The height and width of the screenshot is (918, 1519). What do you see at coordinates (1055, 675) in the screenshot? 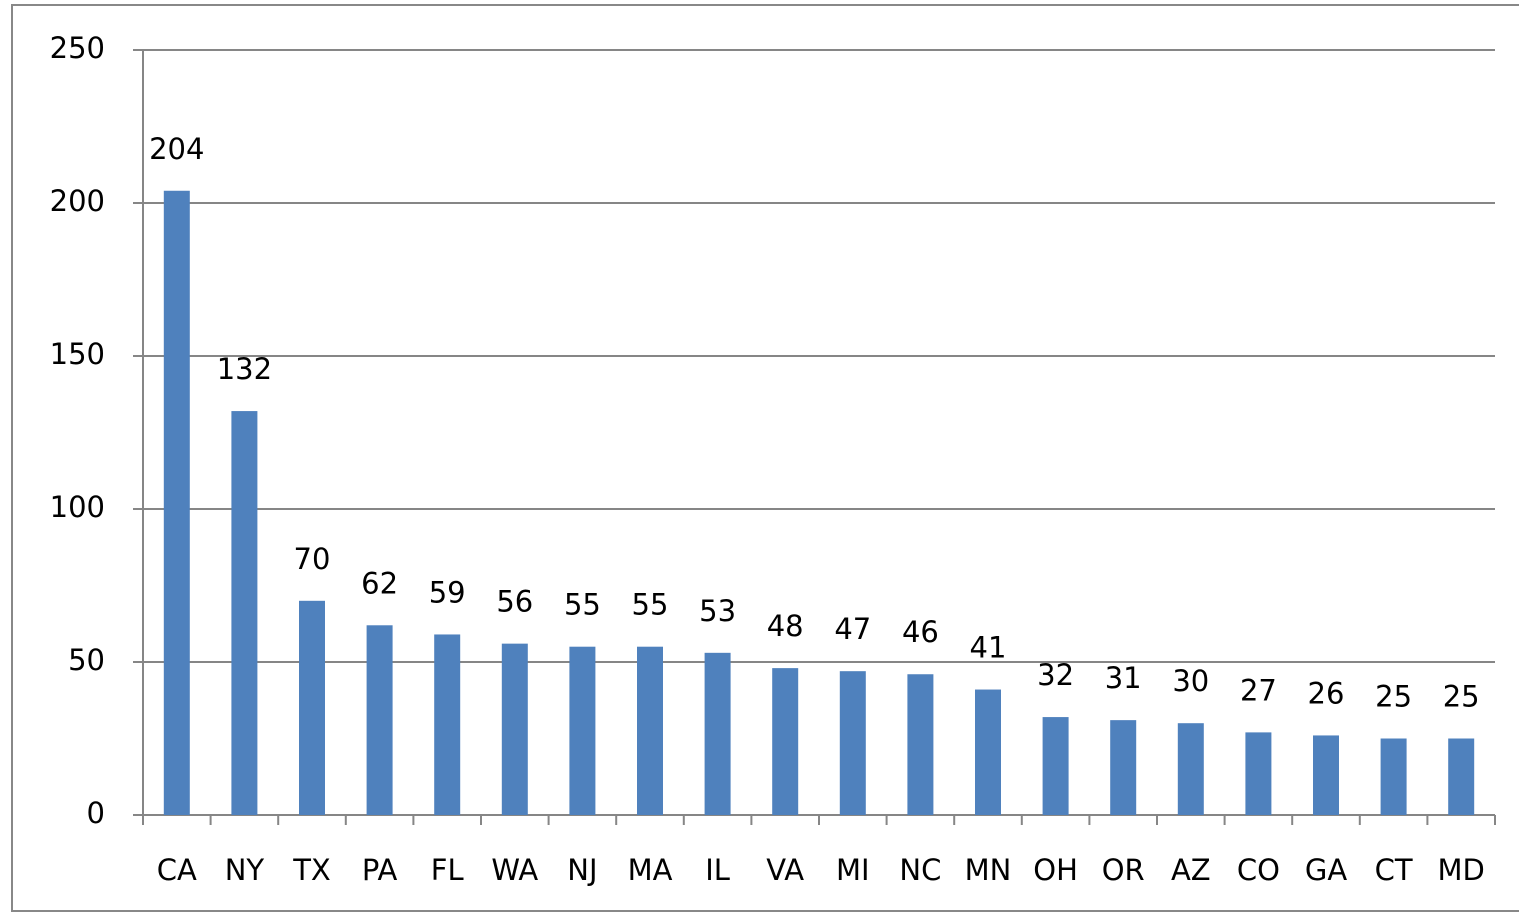
I see `data-label: 32` at bounding box center [1055, 675].